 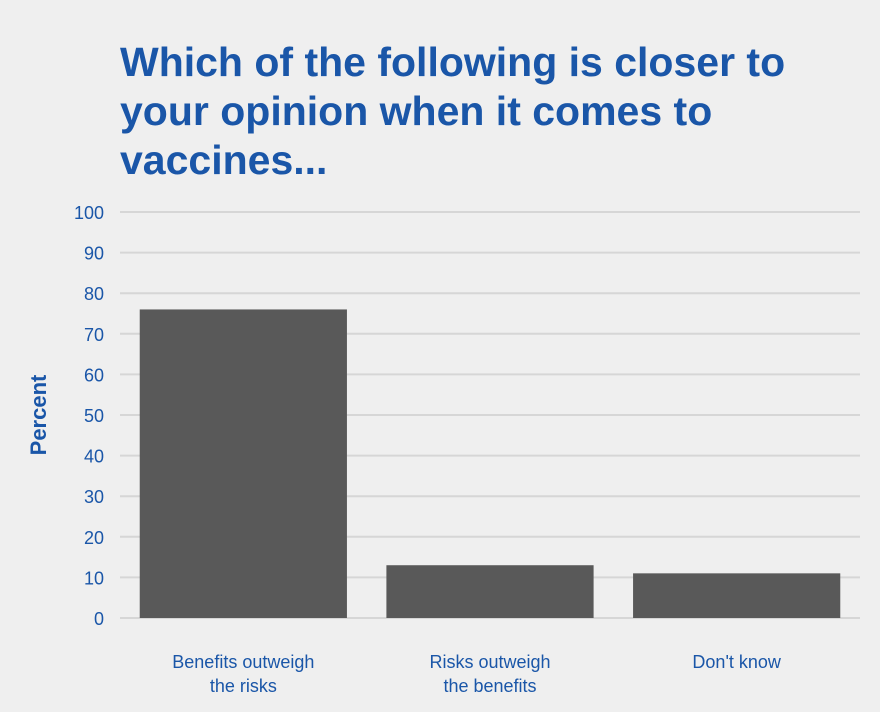 What do you see at coordinates (38, 414) in the screenshot?
I see `y-axis-label: Percent` at bounding box center [38, 414].